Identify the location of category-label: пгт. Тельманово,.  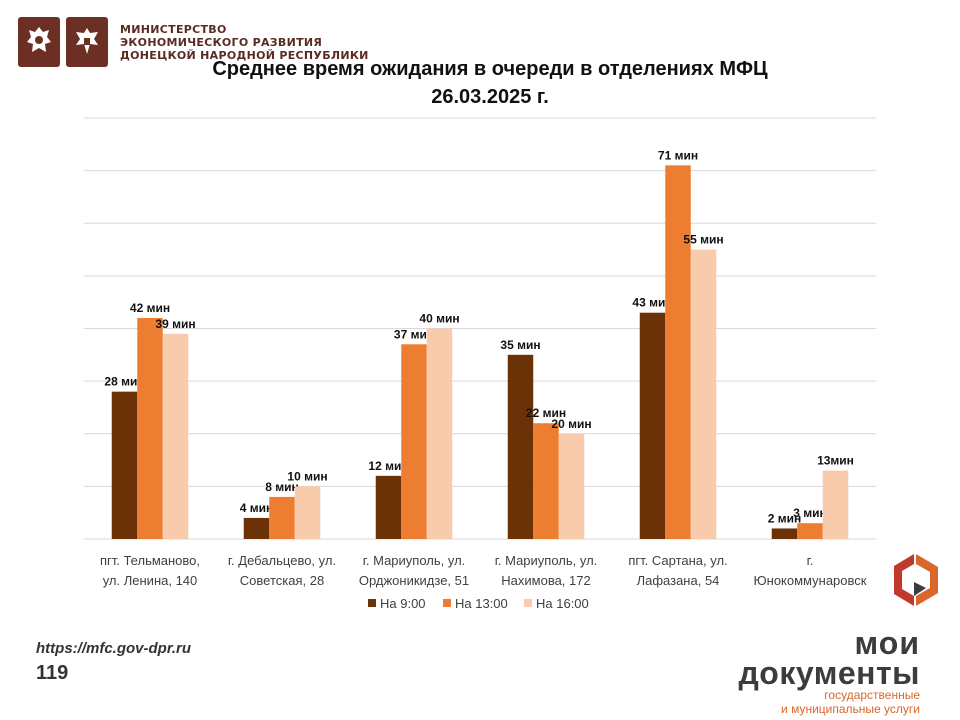
(150, 560).